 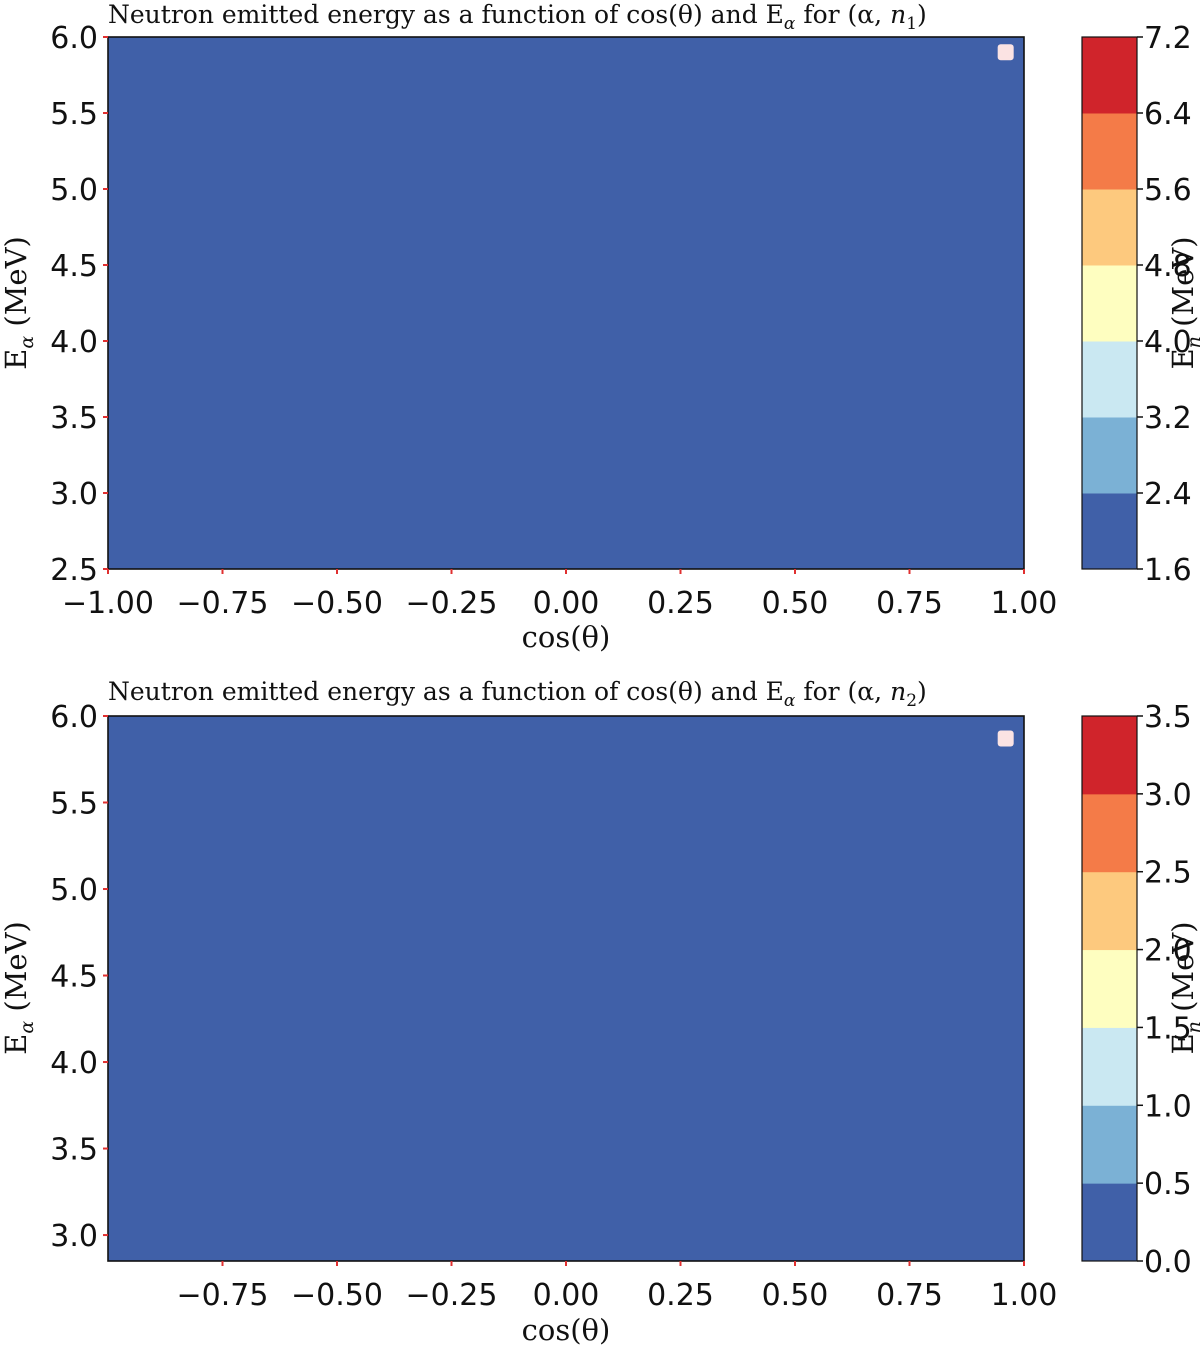 I want to click on colorbar-tick-label: 5.6, so click(x=1168, y=190).